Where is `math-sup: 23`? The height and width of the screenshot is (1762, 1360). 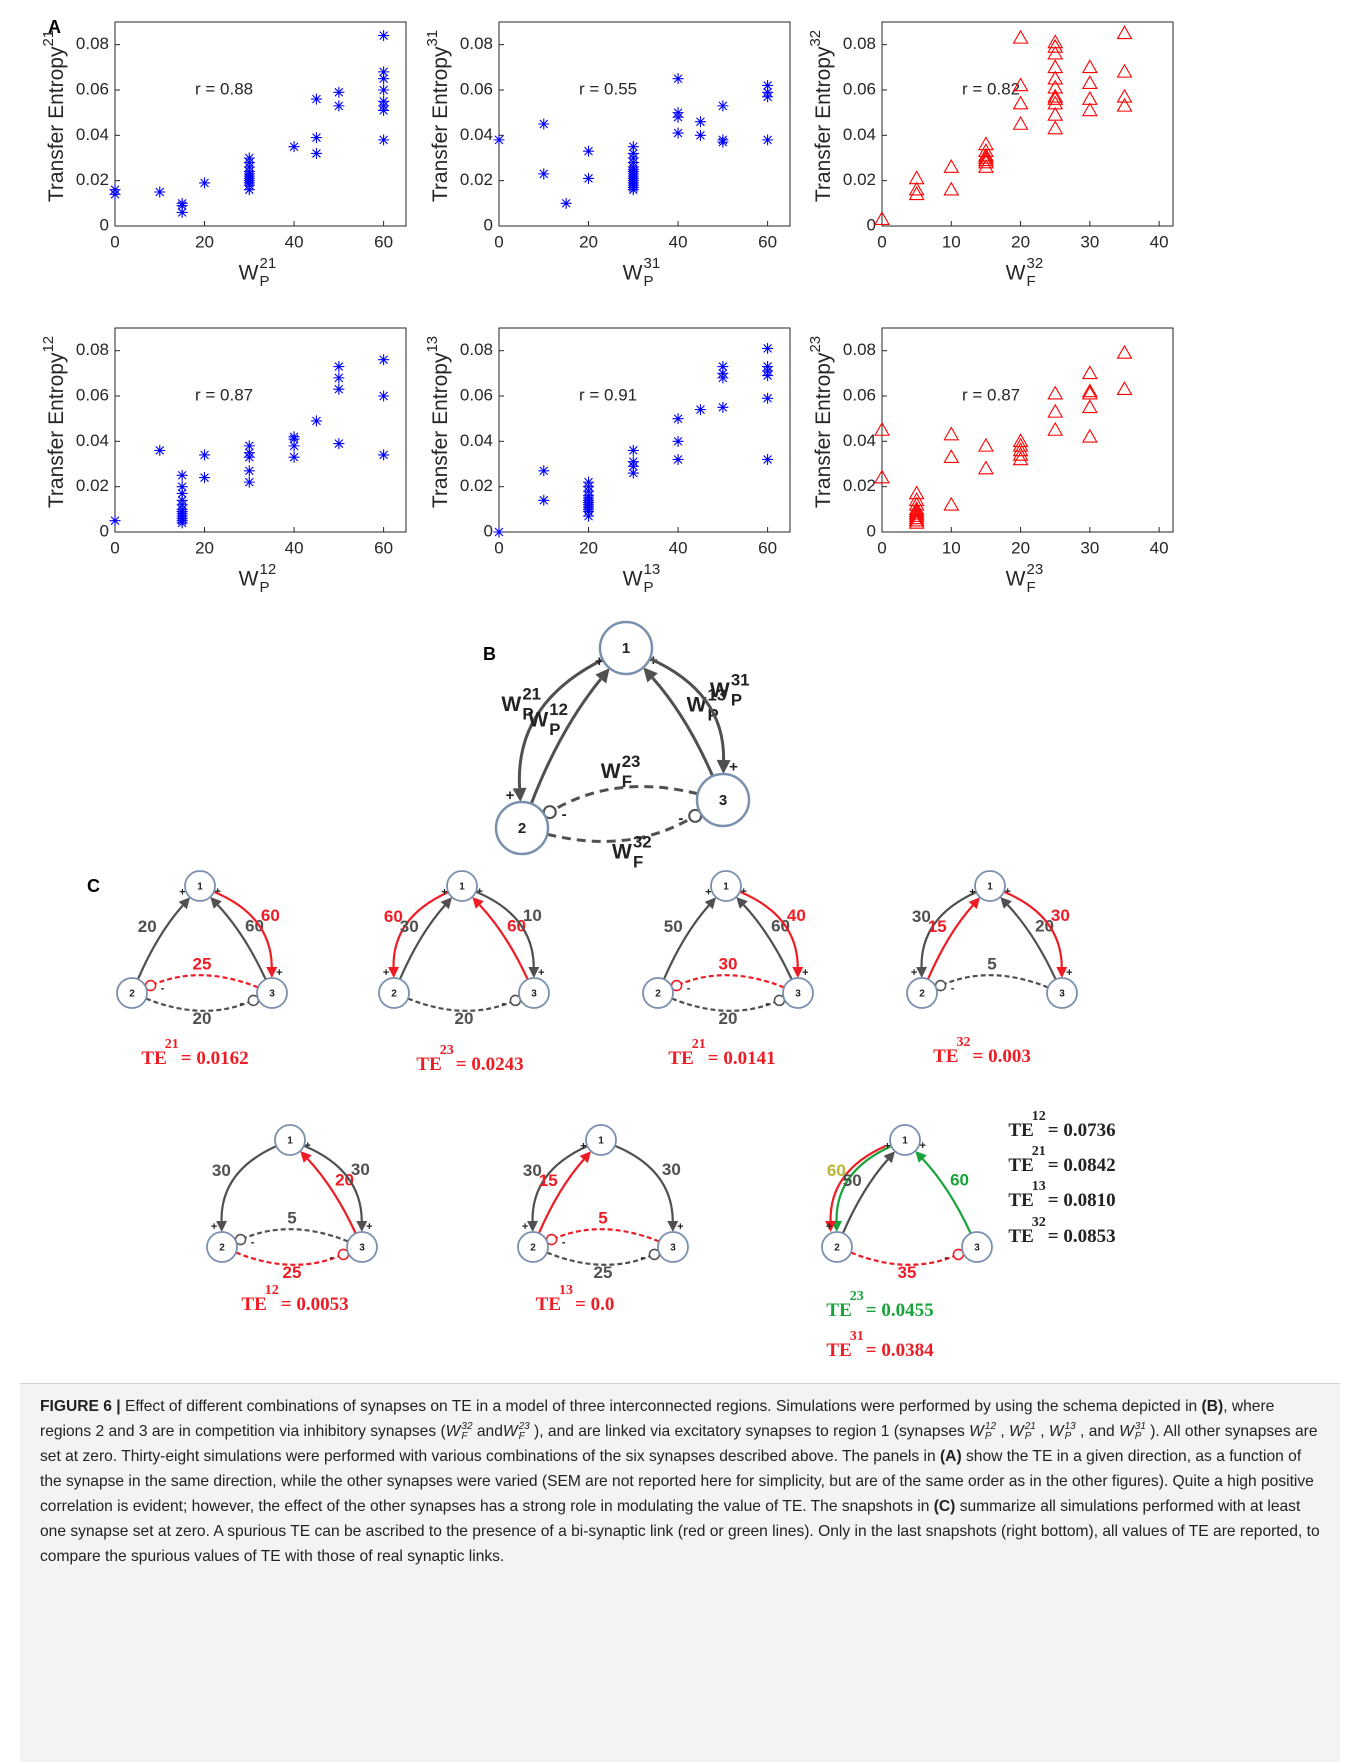 math-sup: 23 is located at coordinates (524, 1426).